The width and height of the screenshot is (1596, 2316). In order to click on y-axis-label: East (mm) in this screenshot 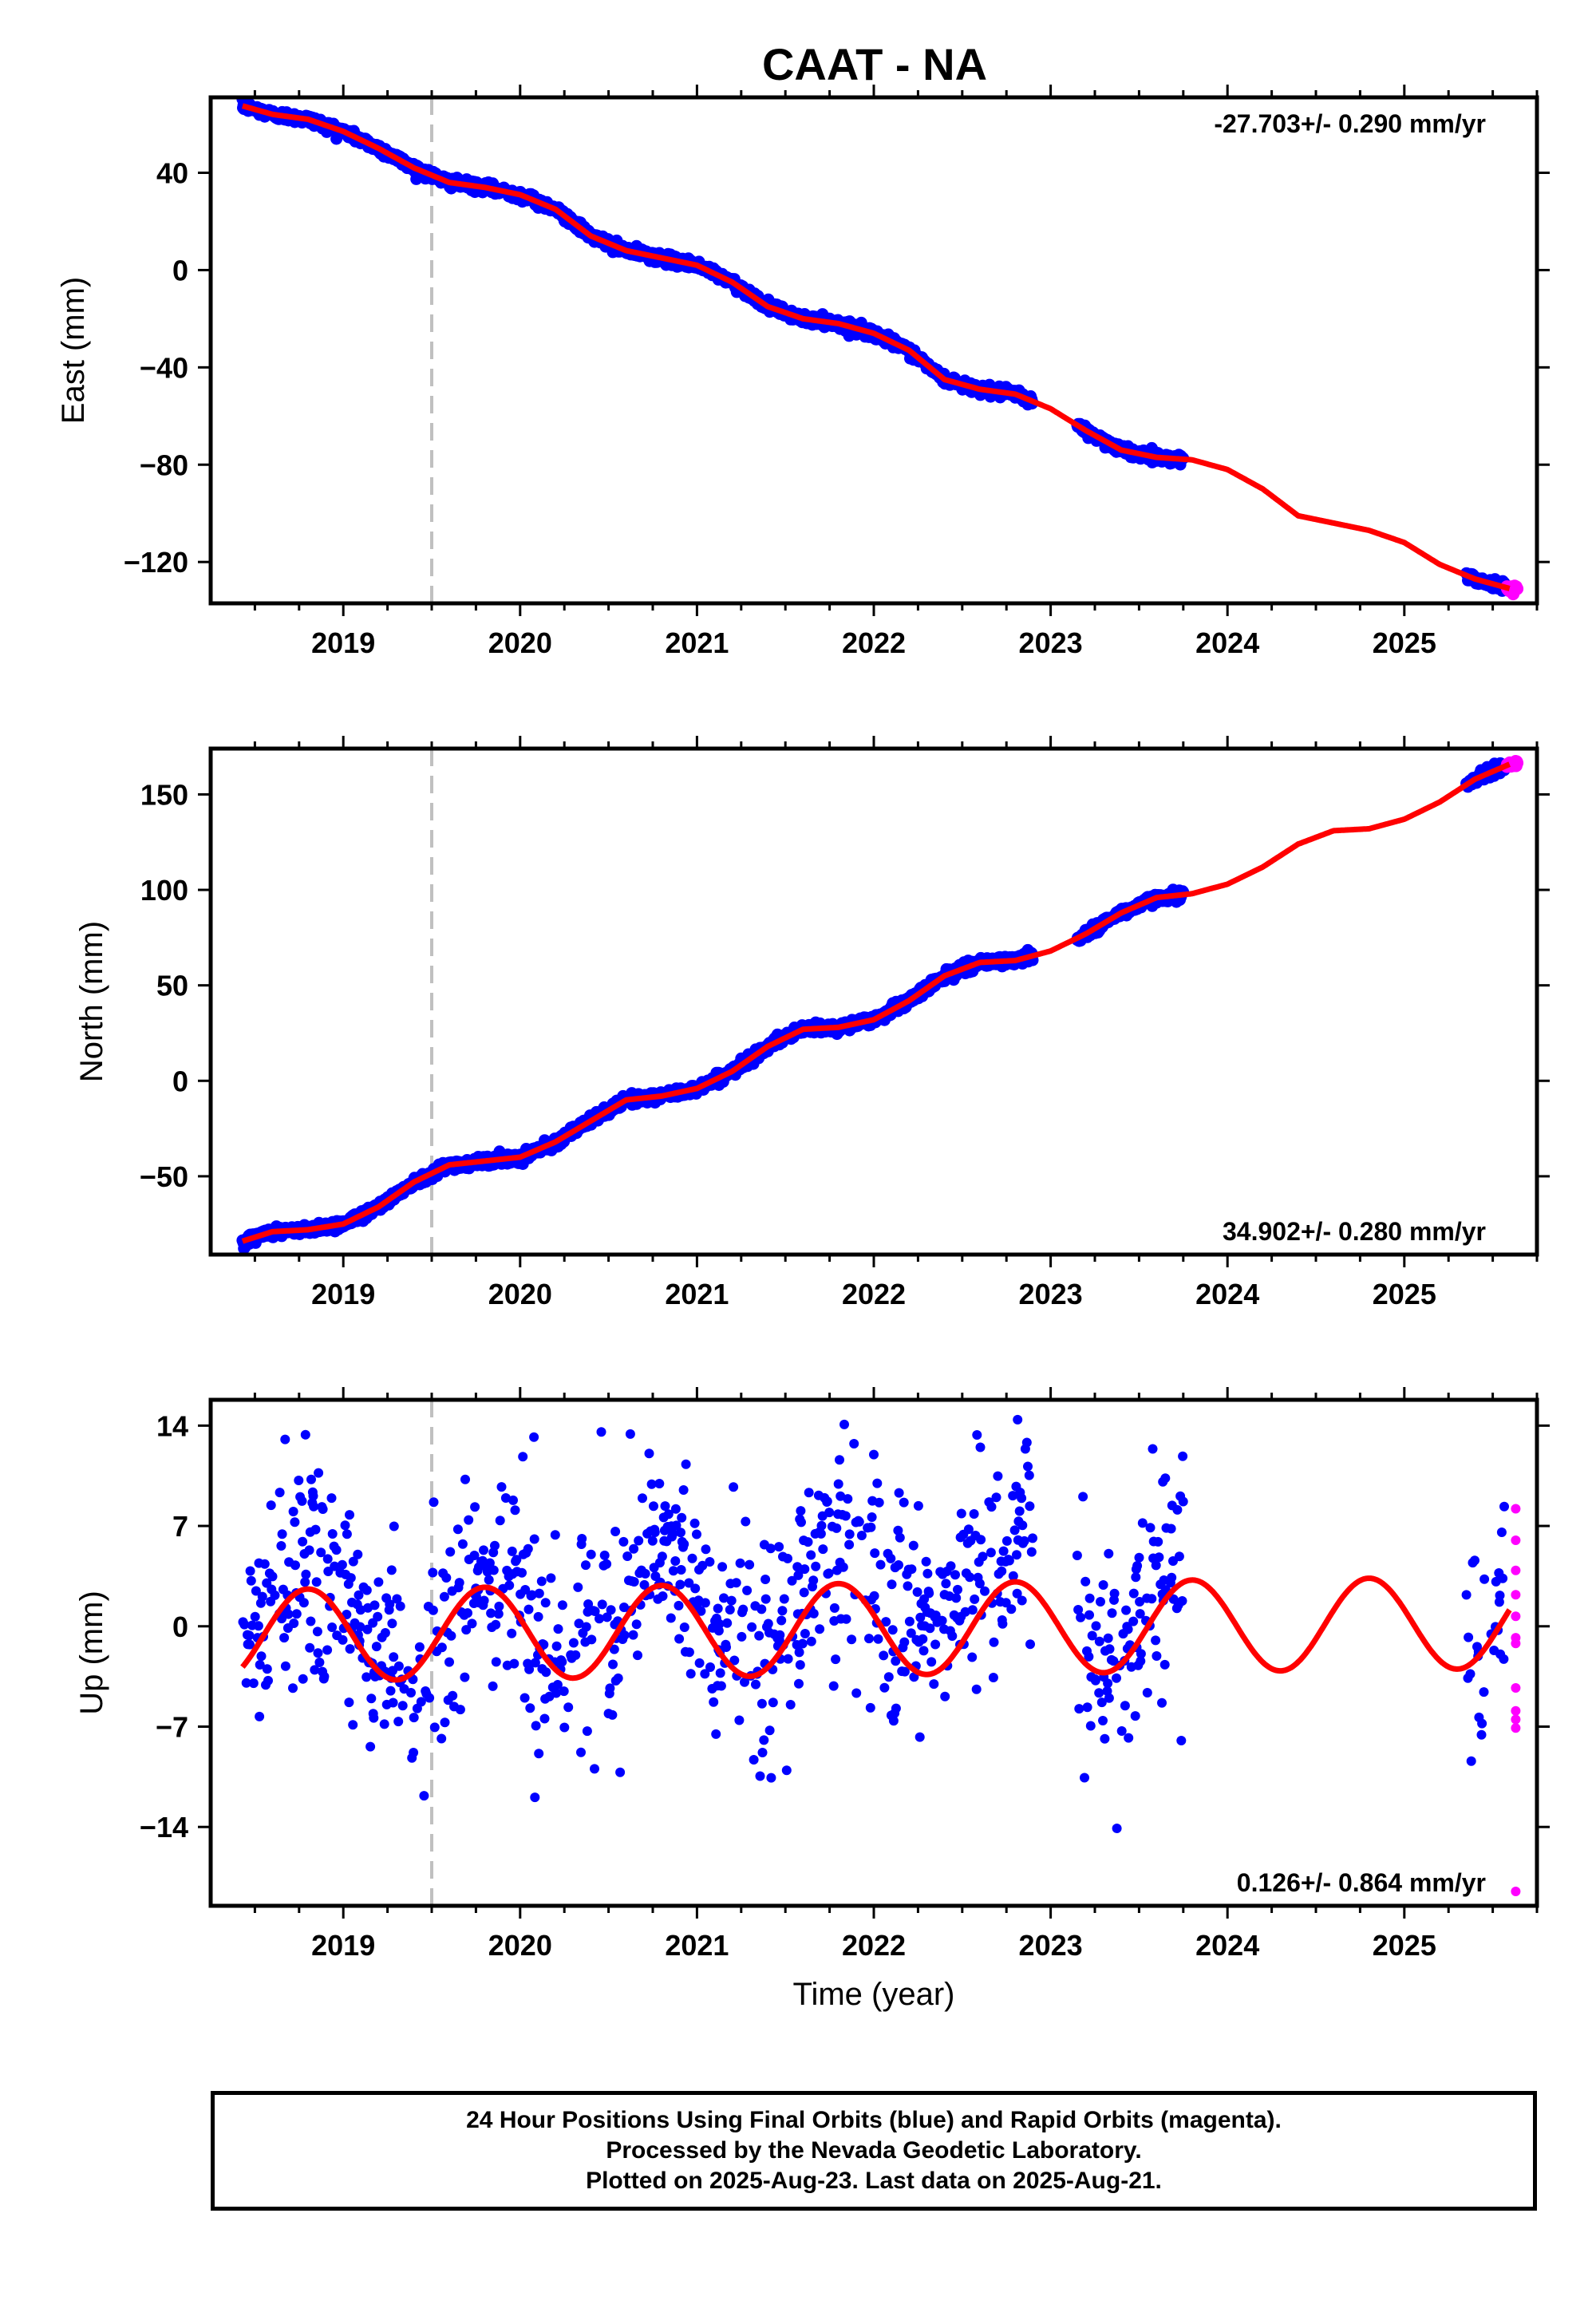, I will do `click(73, 350)`.